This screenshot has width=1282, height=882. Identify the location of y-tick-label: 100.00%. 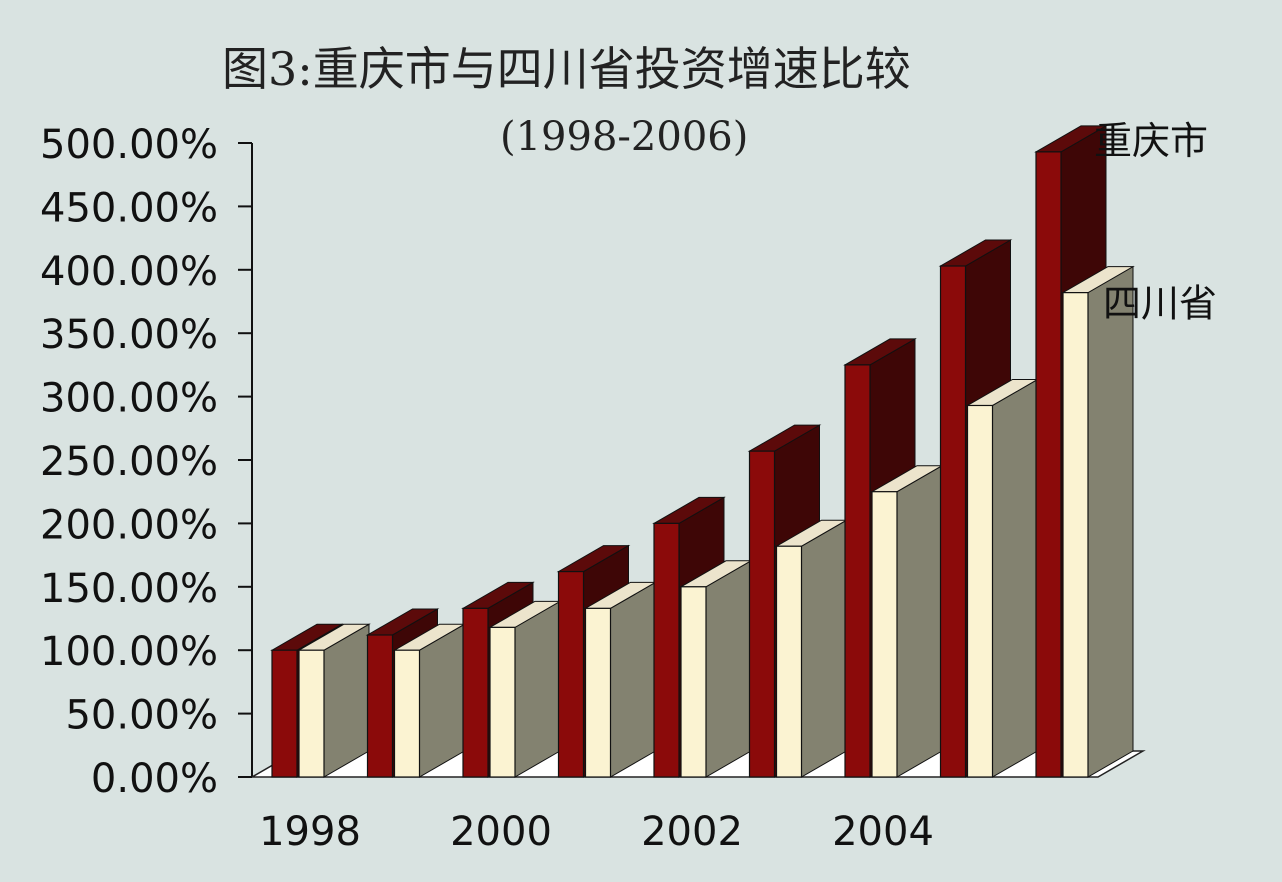
(129, 652).